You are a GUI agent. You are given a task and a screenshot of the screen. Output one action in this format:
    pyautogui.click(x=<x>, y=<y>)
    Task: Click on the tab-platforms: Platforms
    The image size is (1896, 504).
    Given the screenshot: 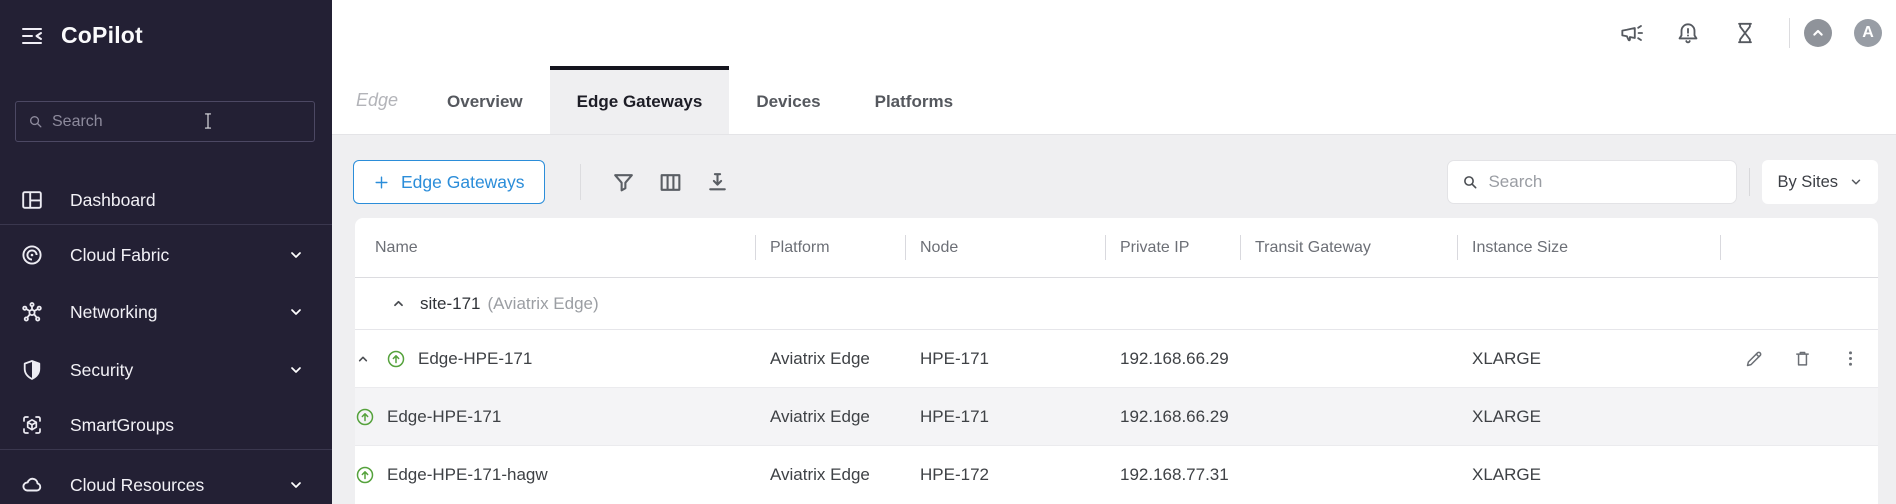 What is the action you would take?
    pyautogui.click(x=914, y=101)
    